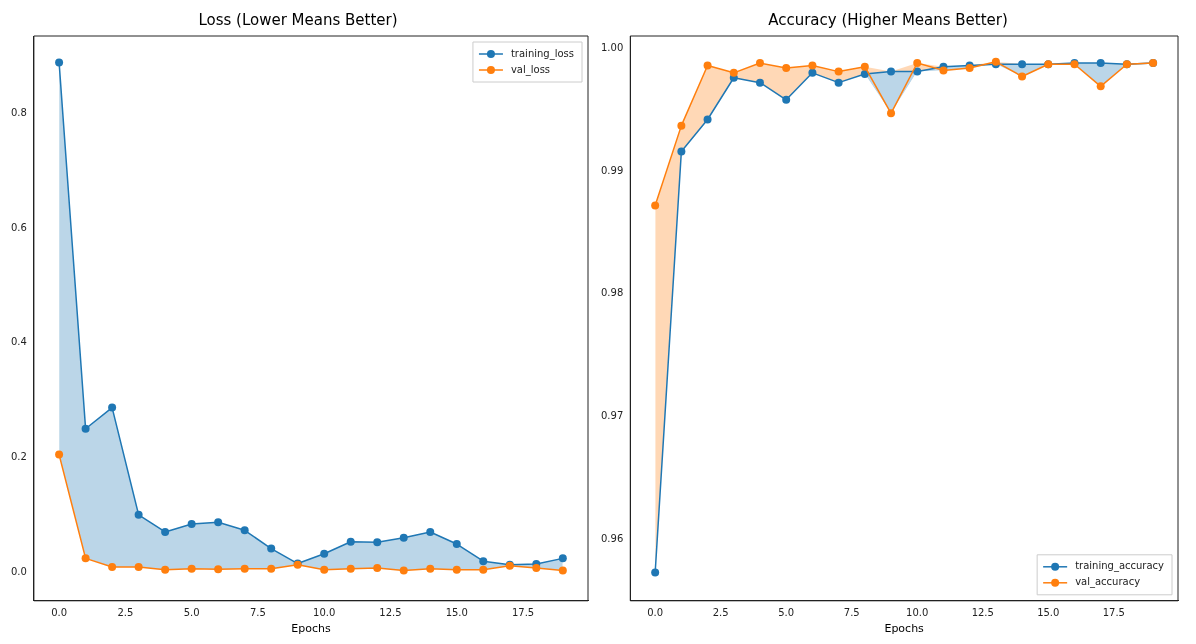 This screenshot has width=1196, height=644. I want to click on y-tick-label: 0.6, so click(19, 227).